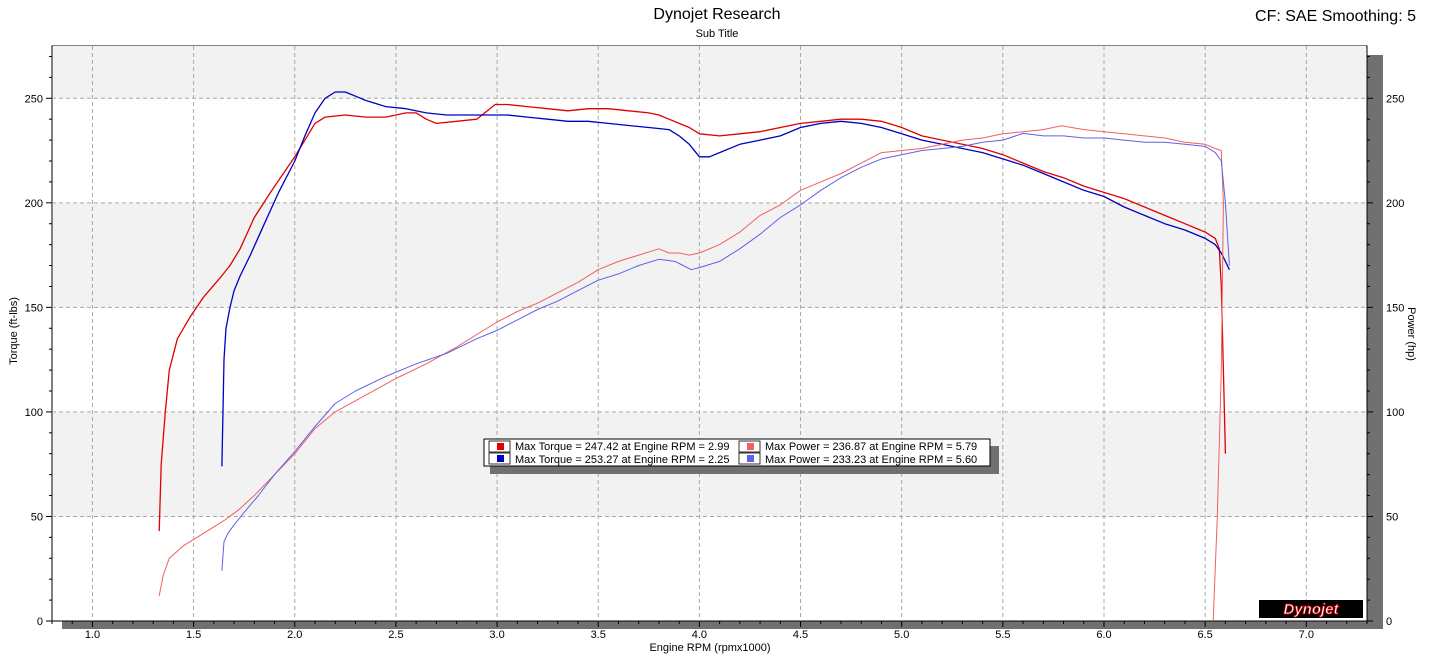 The image size is (1434, 662). What do you see at coordinates (1306, 635) in the screenshot?
I see `x-tick-label: 7.0` at bounding box center [1306, 635].